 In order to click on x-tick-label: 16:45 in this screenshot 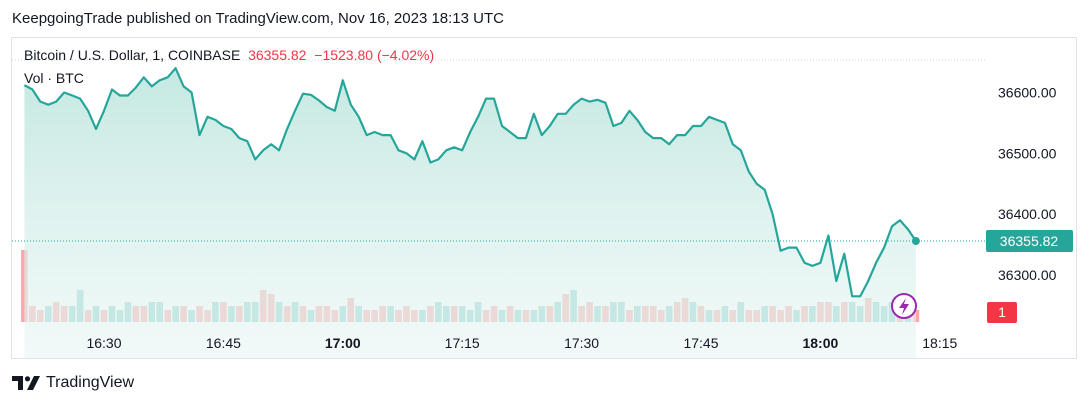, I will do `click(223, 343)`.